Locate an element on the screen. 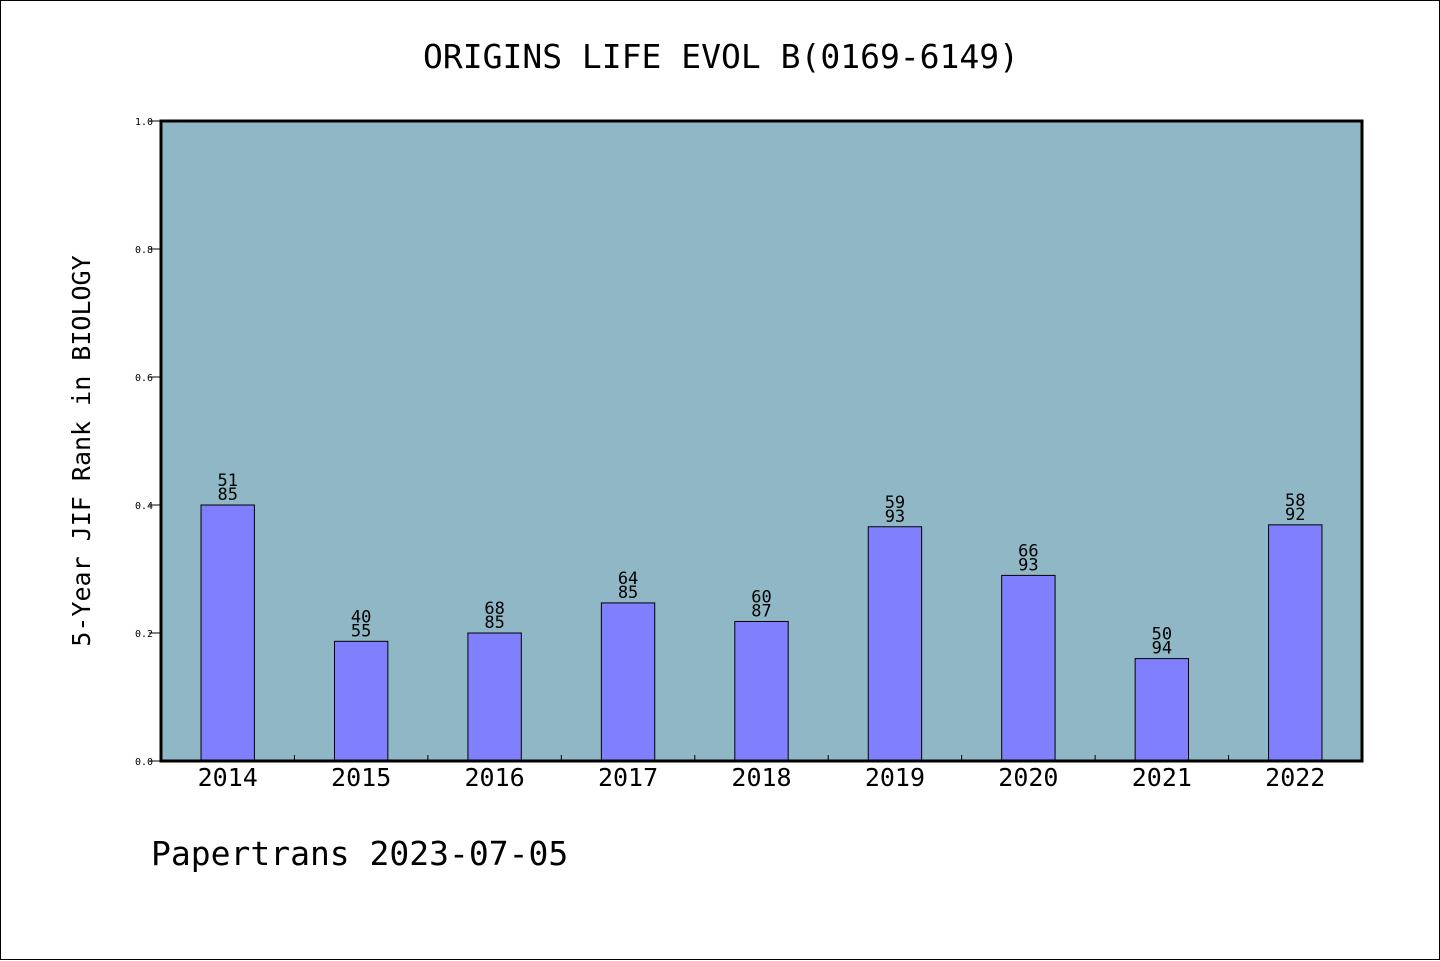  y-tick-label: 0.2 is located at coordinates (144, 634).